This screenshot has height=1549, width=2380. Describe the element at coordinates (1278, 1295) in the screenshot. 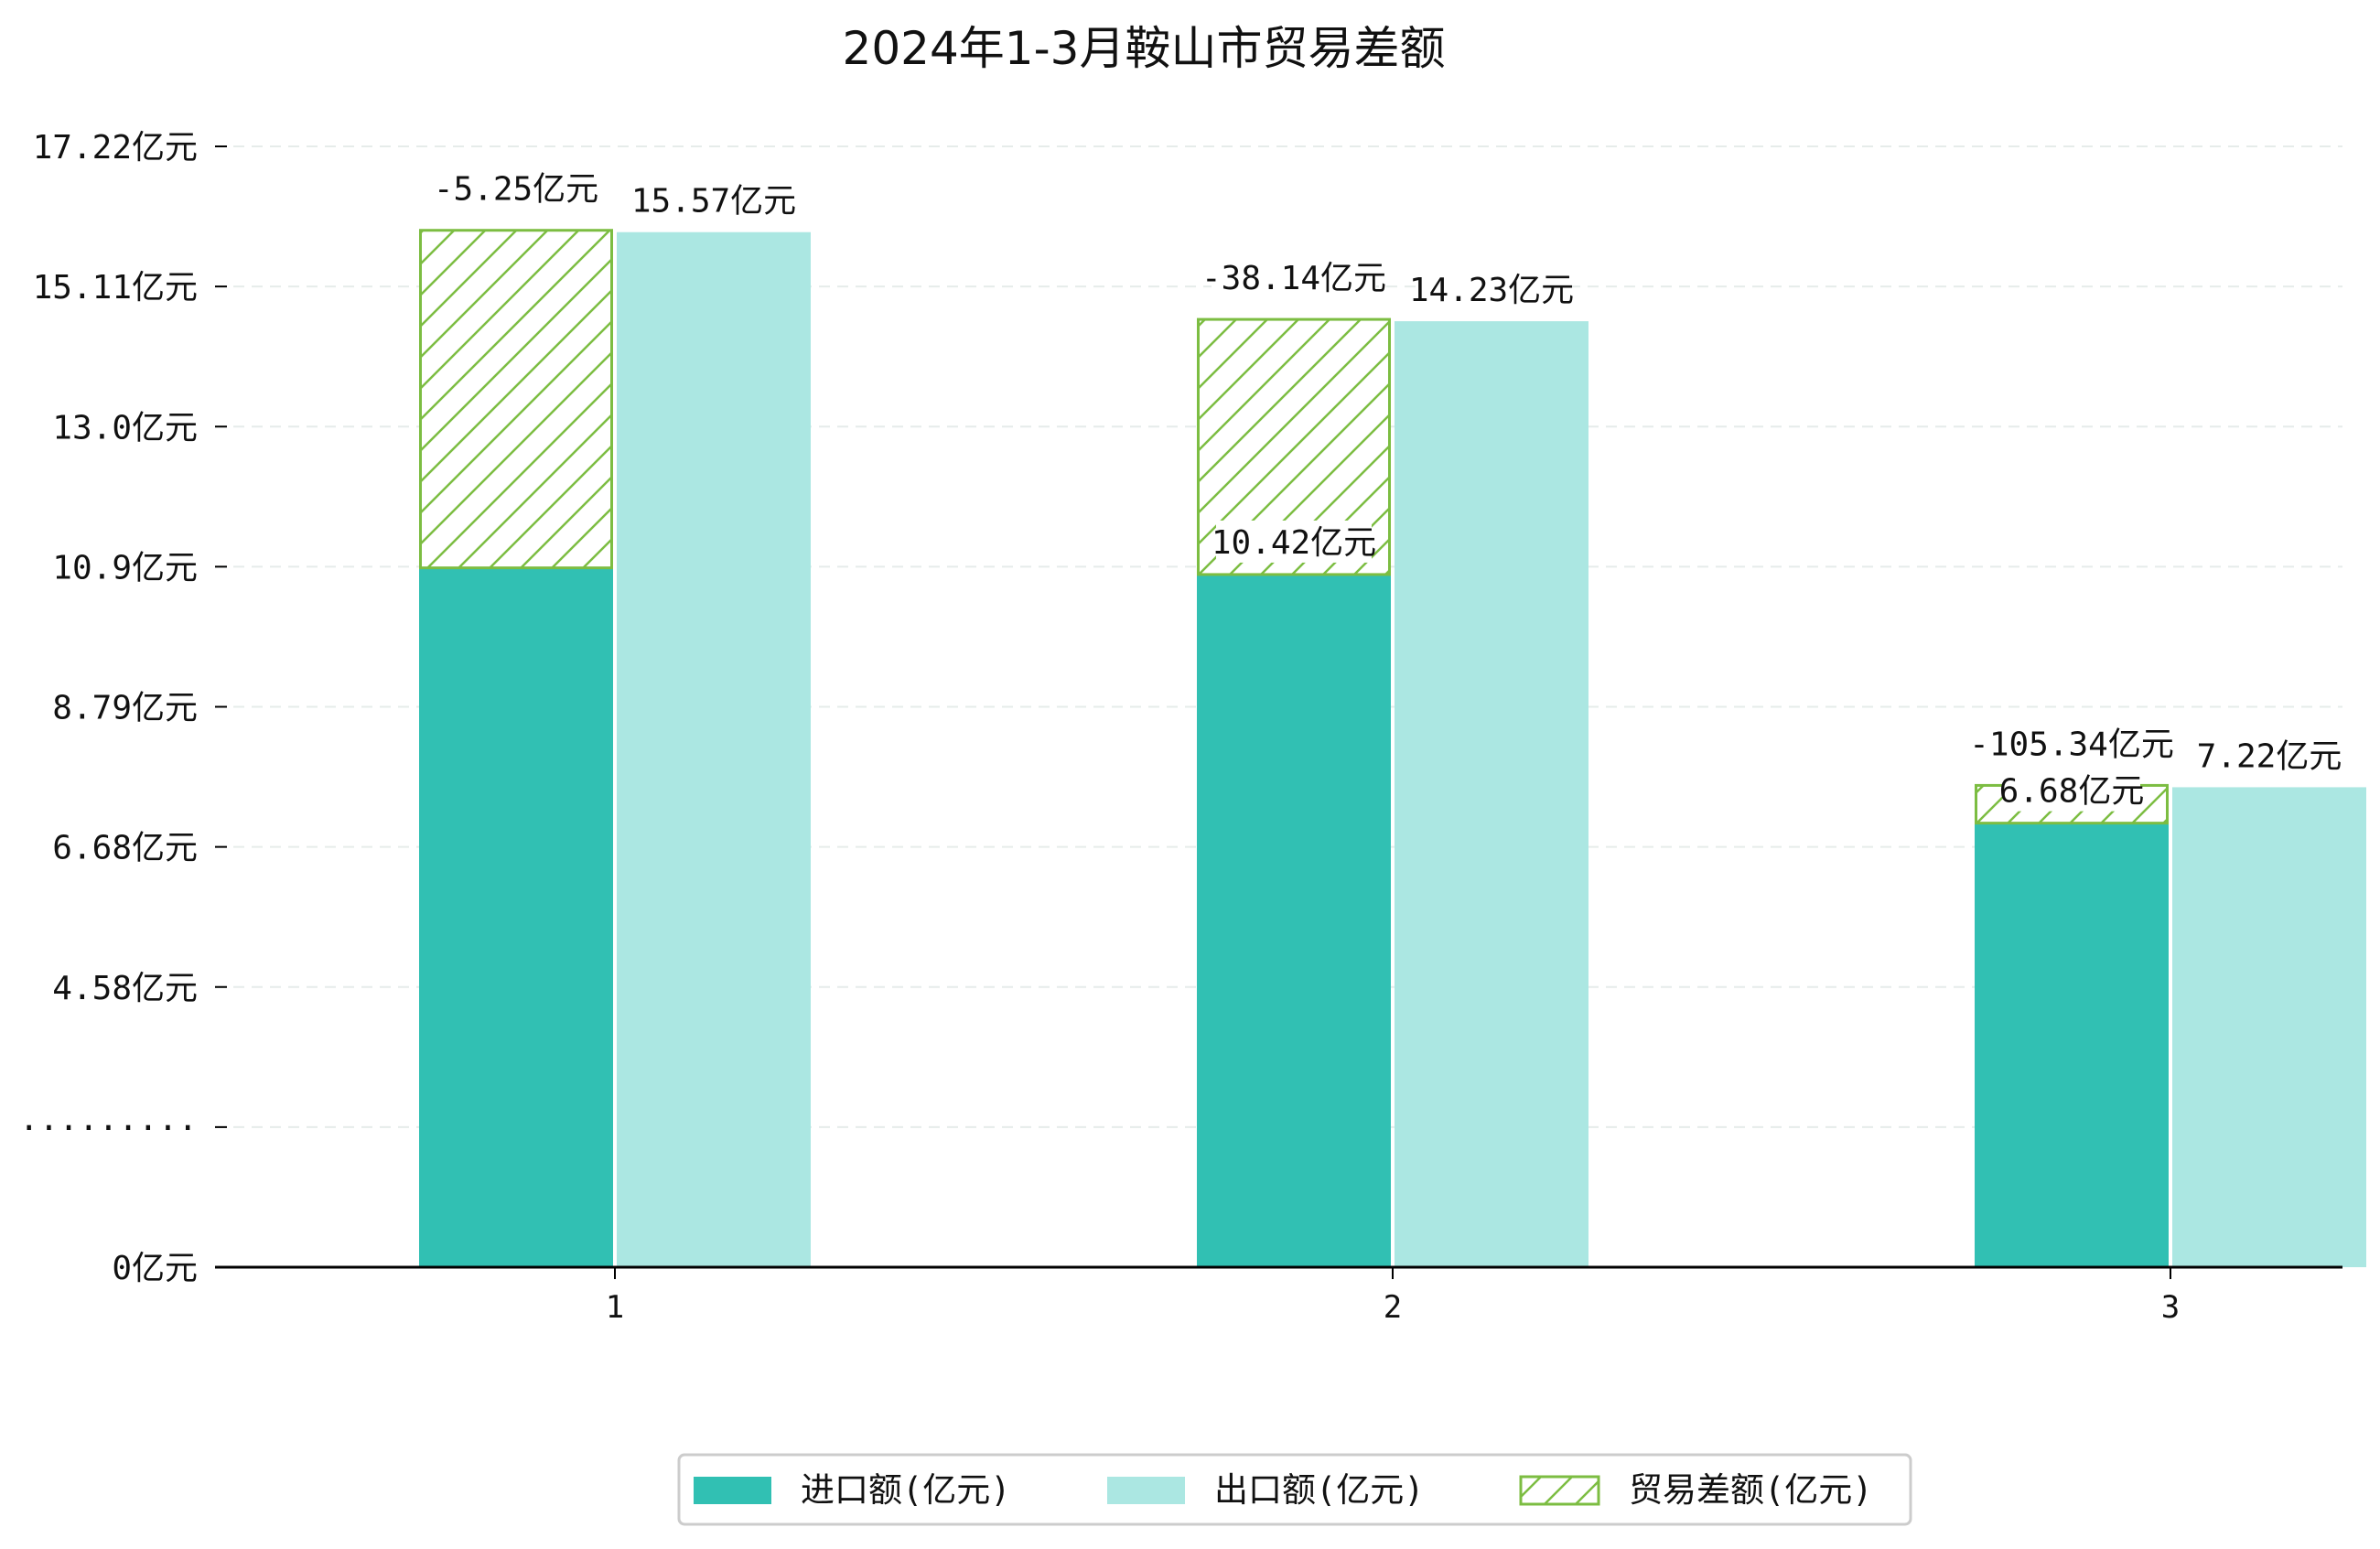

I see `x-axis: 1 2 3` at that location.